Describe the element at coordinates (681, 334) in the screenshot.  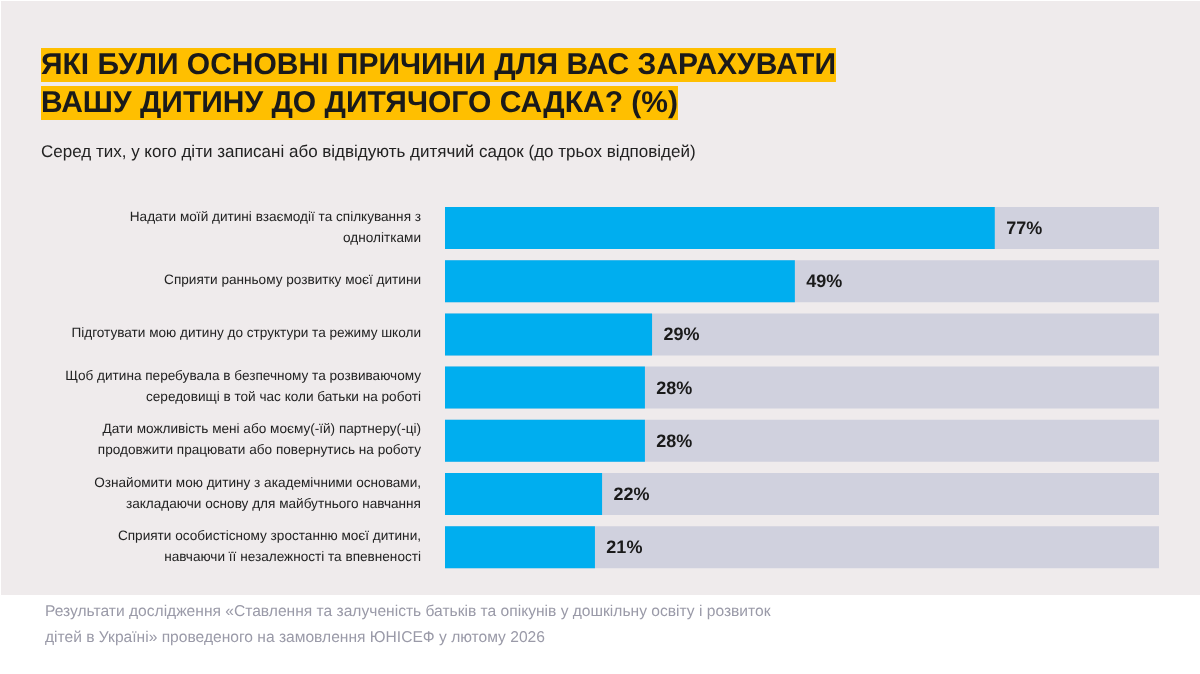
I see `data-label: 29%` at that location.